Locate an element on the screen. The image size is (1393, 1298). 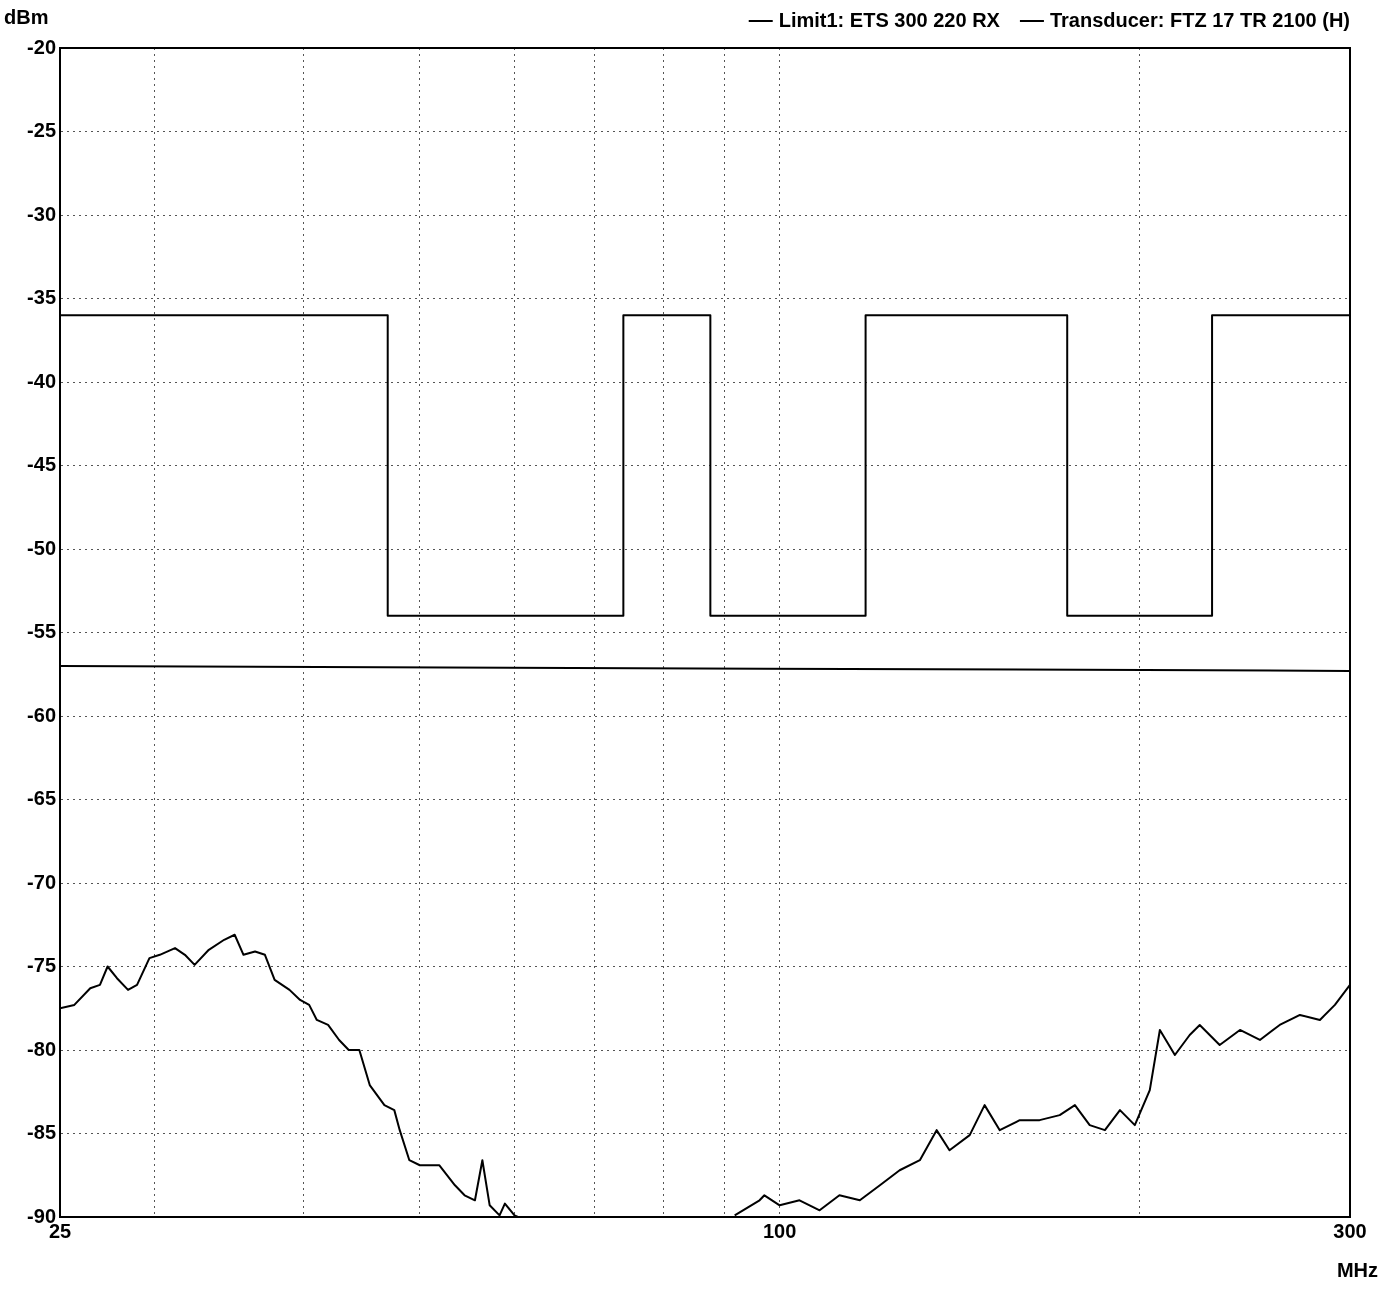
y-tick-label: -25 is located at coordinates (41, 130).